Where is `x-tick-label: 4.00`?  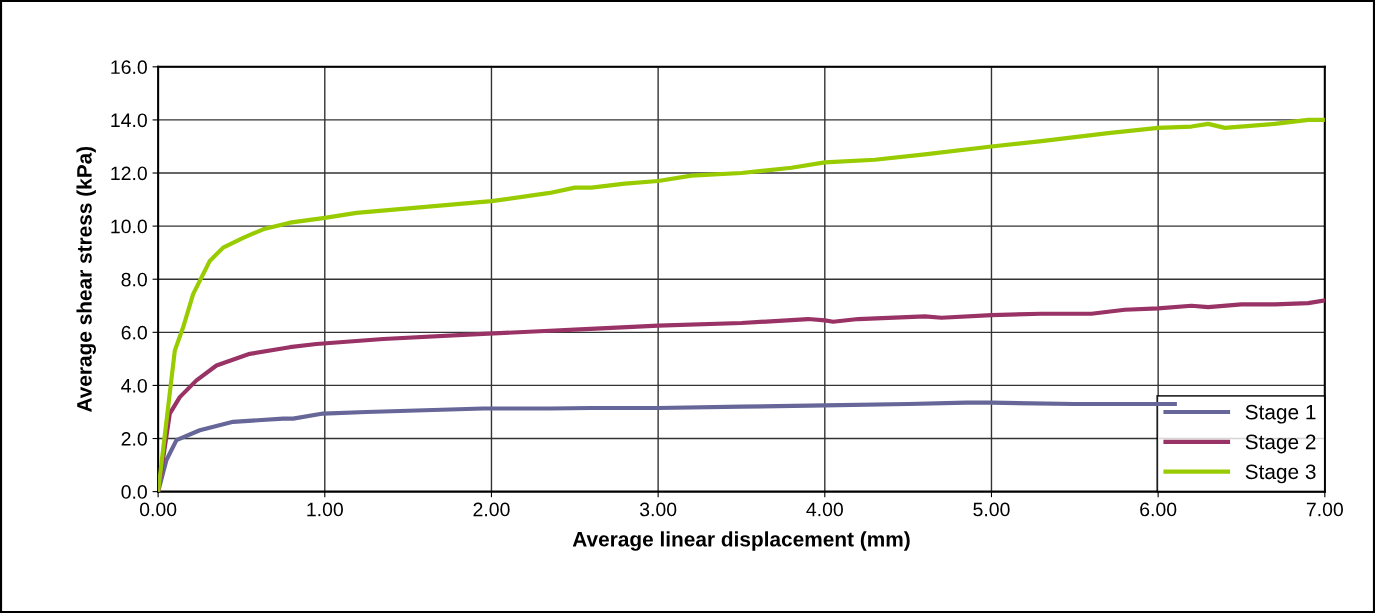 x-tick-label: 4.00 is located at coordinates (824, 509).